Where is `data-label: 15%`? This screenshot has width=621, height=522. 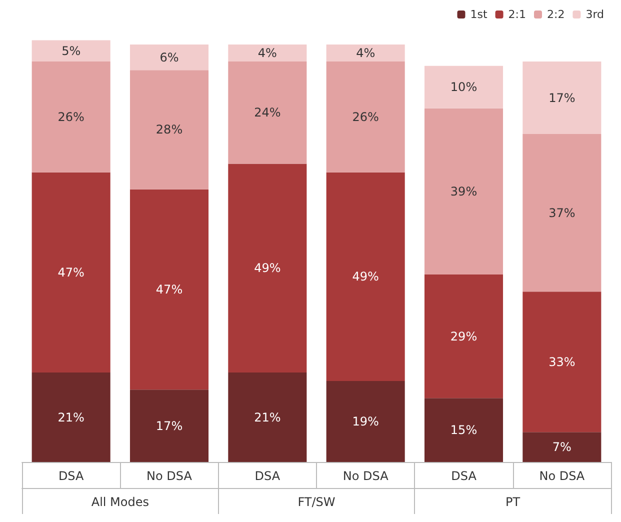 data-label: 15% is located at coordinates (464, 430).